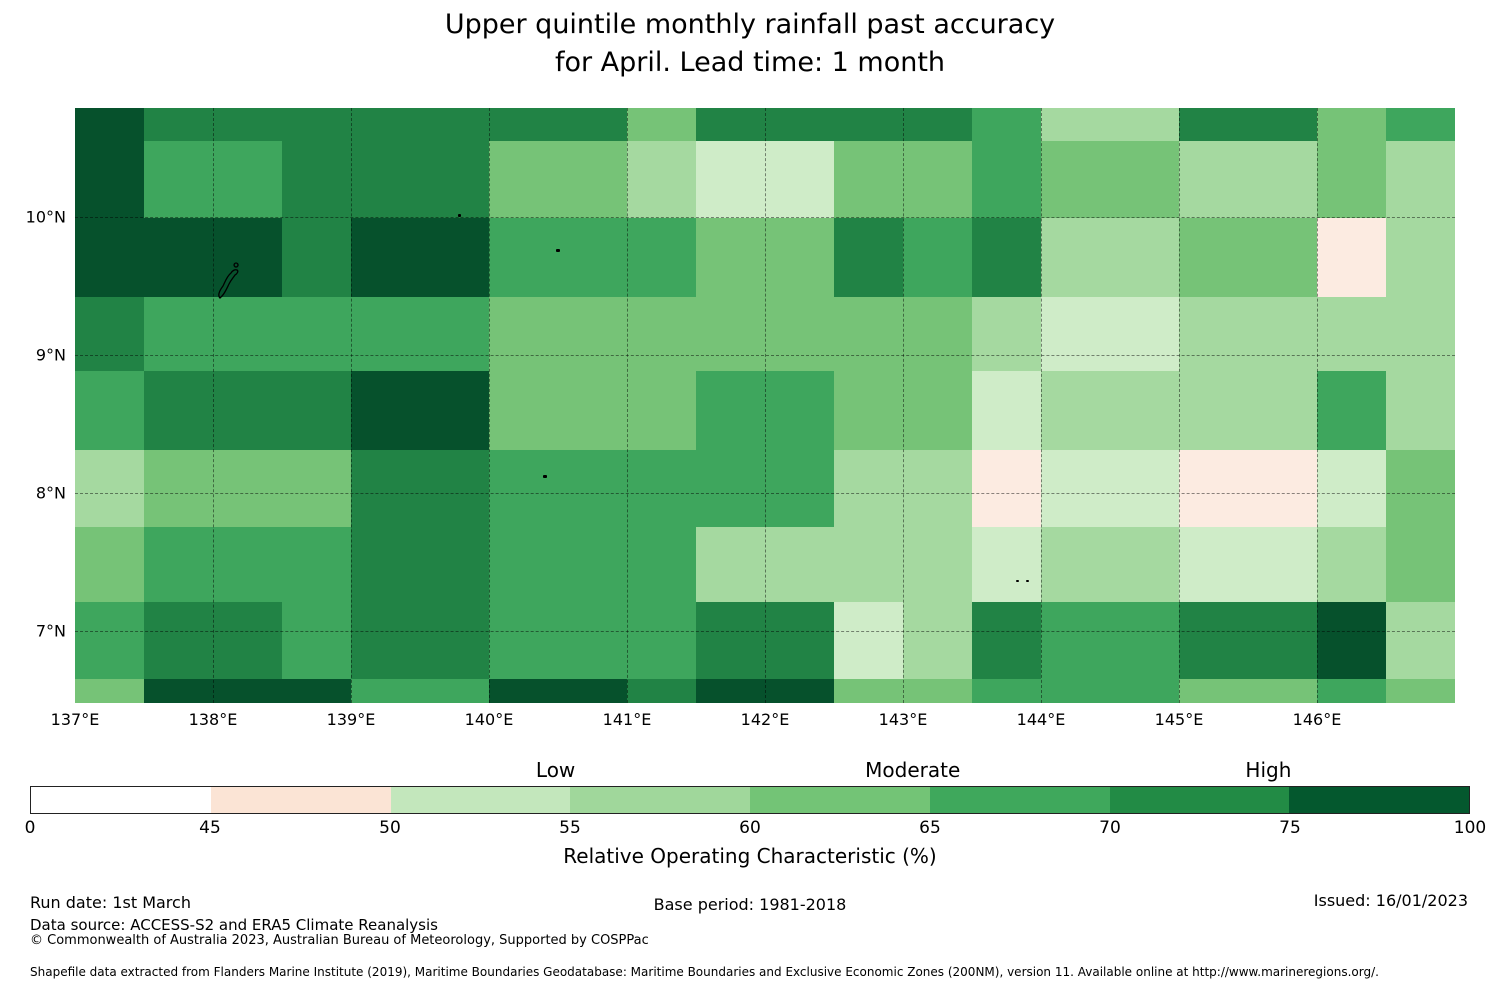 The image size is (1500, 990). I want to click on x-tick-label: 143°E, so click(903, 719).